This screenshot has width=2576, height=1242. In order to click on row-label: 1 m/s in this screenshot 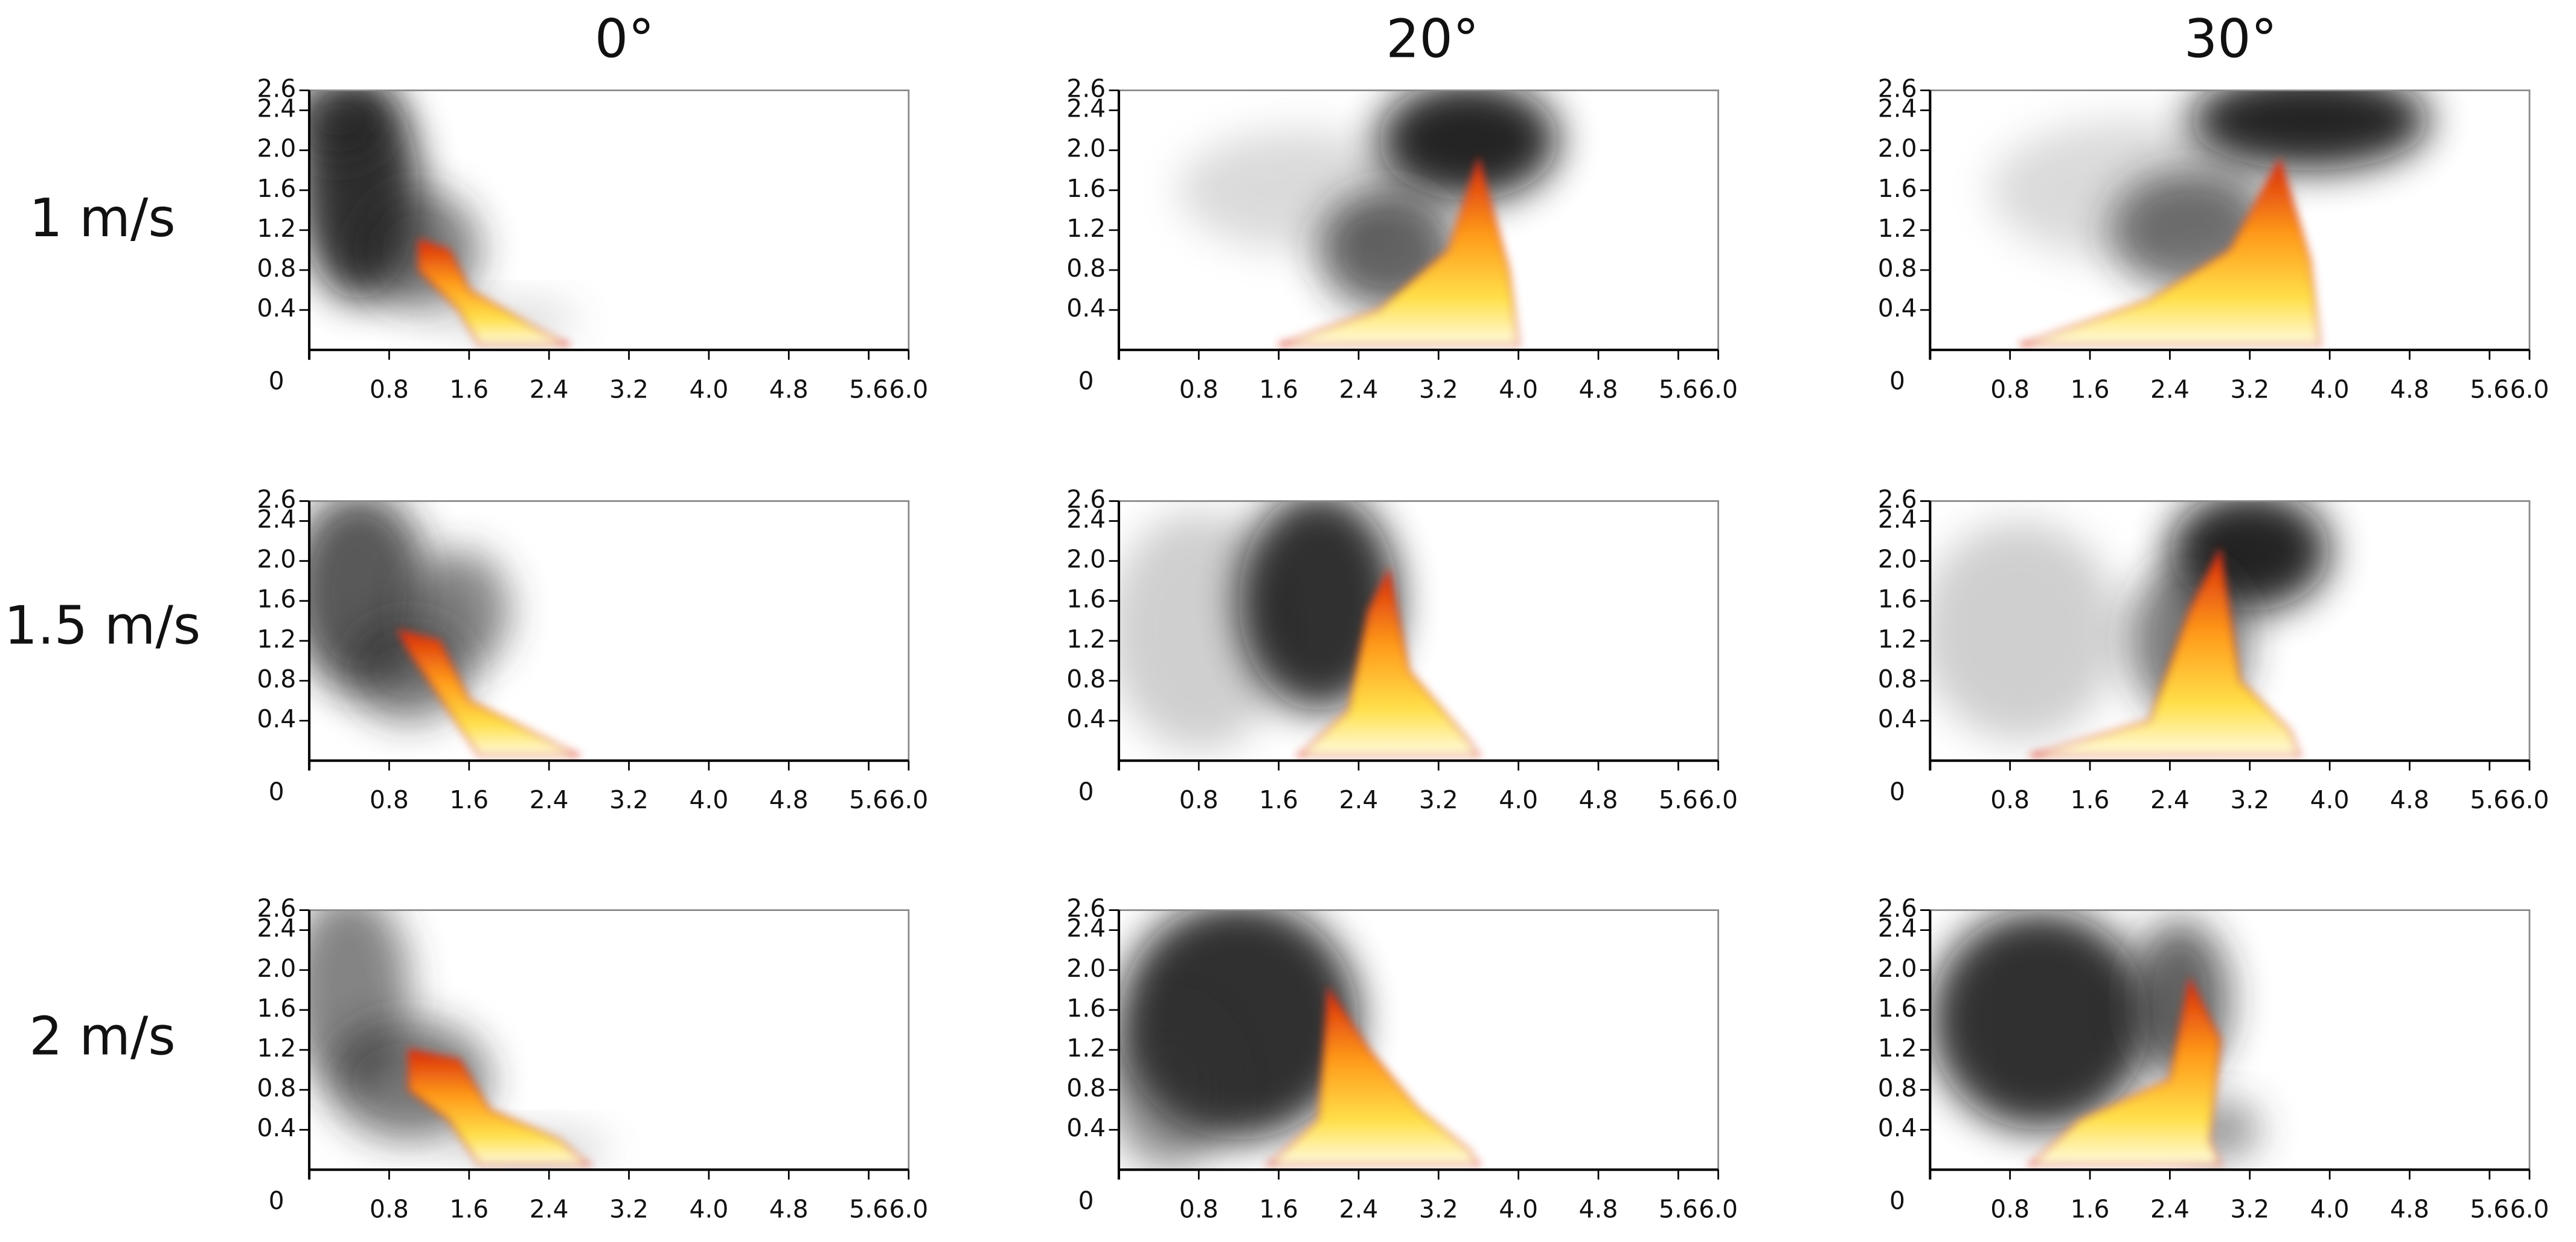, I will do `click(102, 218)`.